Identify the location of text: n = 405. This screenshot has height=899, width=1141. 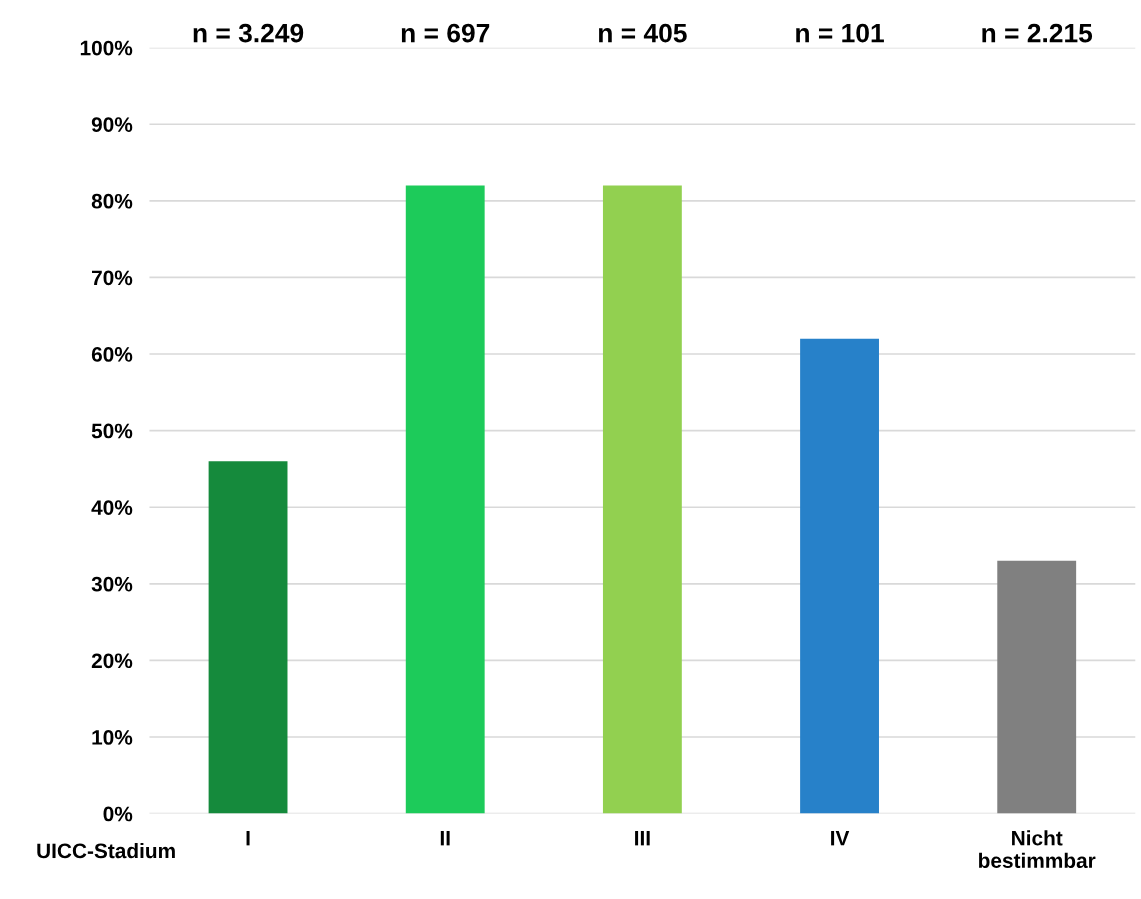
(643, 33).